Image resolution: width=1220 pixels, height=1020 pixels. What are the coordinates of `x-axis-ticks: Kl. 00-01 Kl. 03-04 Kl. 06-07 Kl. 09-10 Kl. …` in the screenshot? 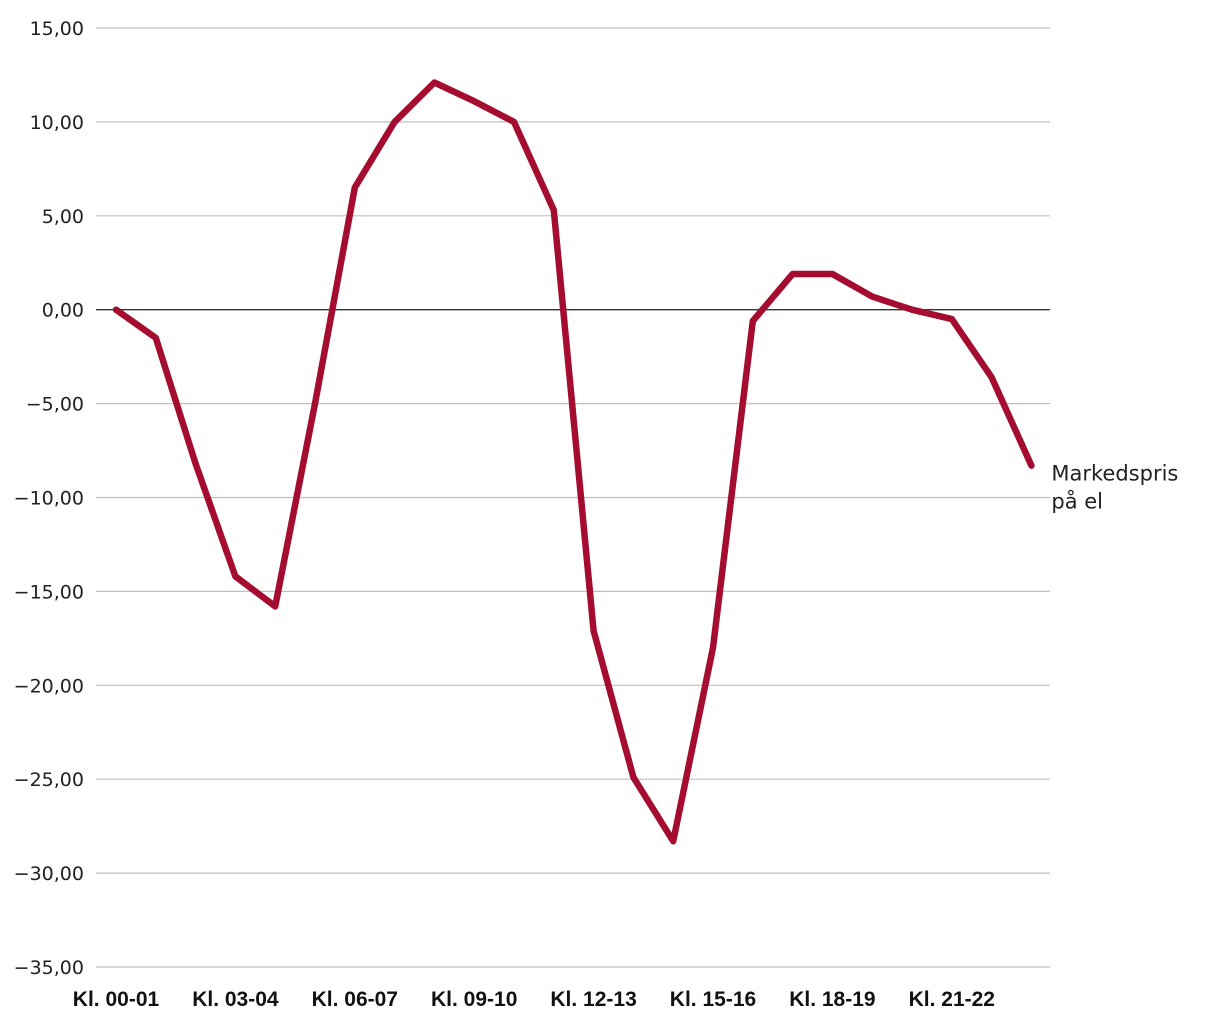 It's located at (534, 999).